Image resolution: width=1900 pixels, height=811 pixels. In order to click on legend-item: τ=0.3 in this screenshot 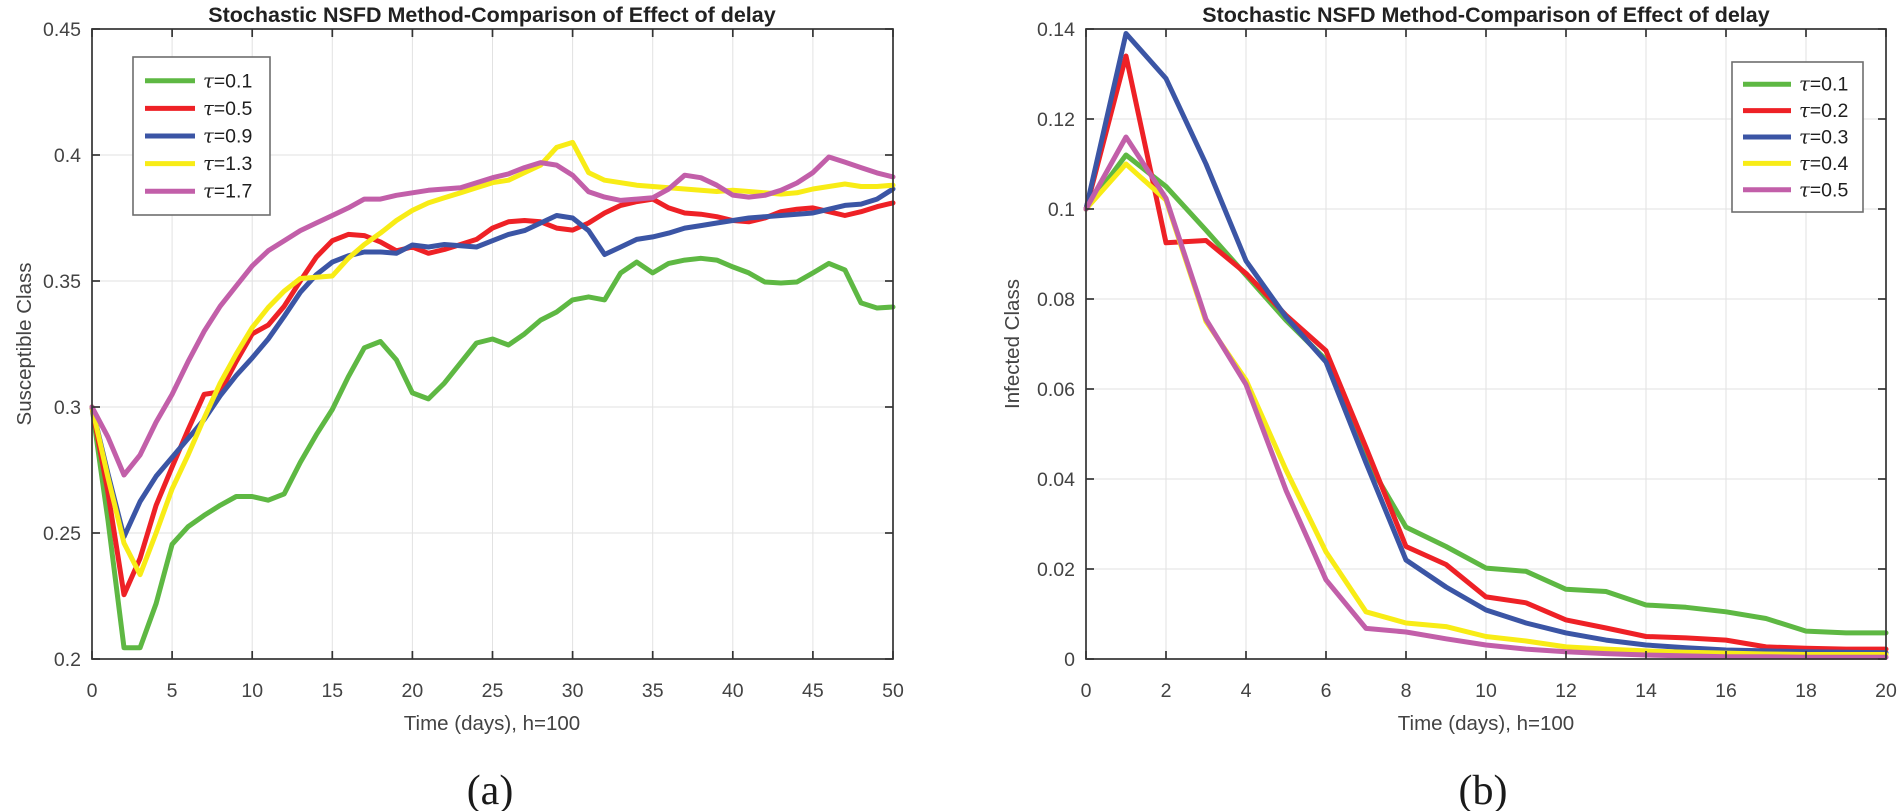, I will do `click(1795, 137)`.